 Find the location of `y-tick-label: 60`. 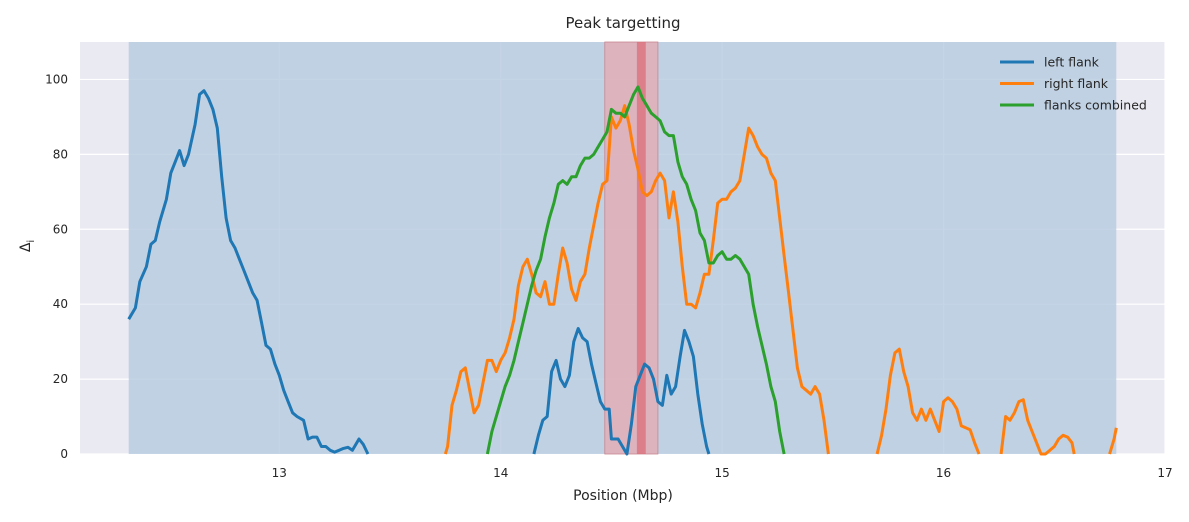

y-tick-label: 60 is located at coordinates (60, 229).